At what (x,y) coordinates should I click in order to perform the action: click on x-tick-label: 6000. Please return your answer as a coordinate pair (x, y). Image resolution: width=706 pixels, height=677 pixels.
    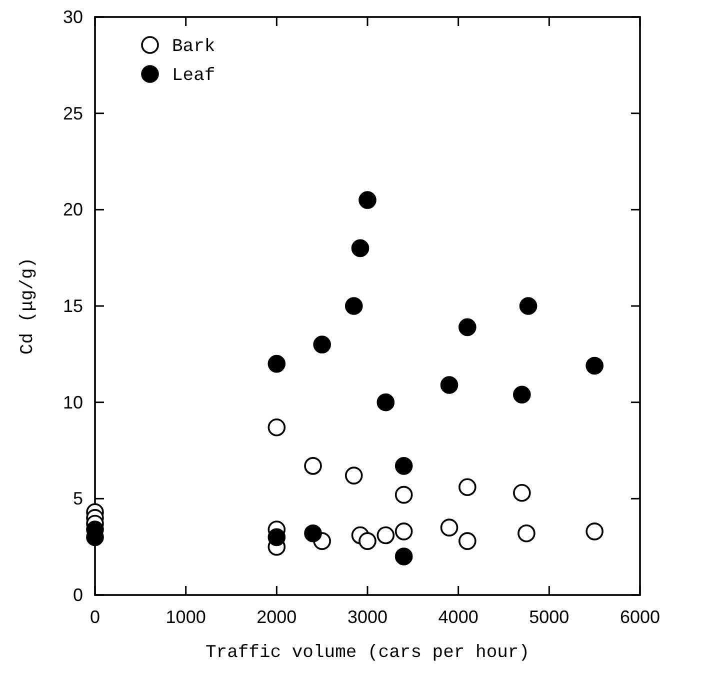
    Looking at the image, I should click on (640, 617).